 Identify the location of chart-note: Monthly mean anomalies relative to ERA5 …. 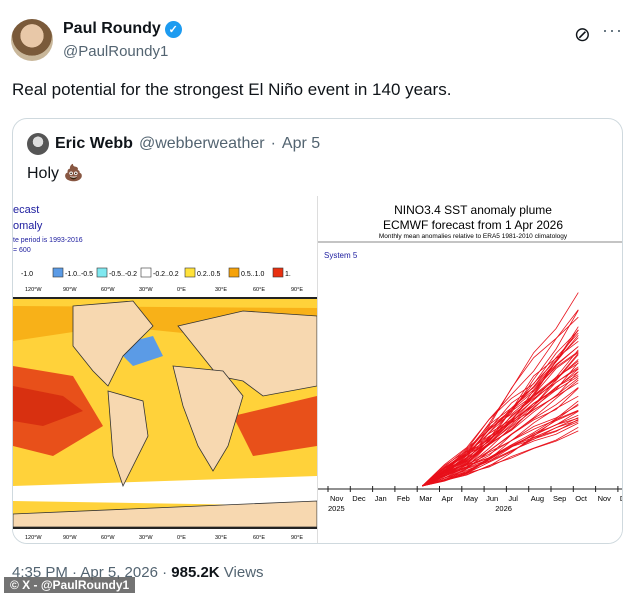
(473, 236).